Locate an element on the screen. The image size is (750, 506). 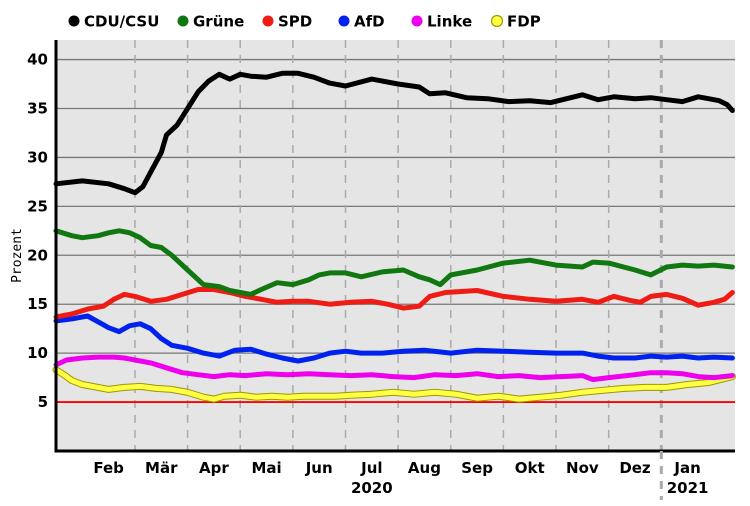
x-tick-label: Nov is located at coordinates (582, 468).